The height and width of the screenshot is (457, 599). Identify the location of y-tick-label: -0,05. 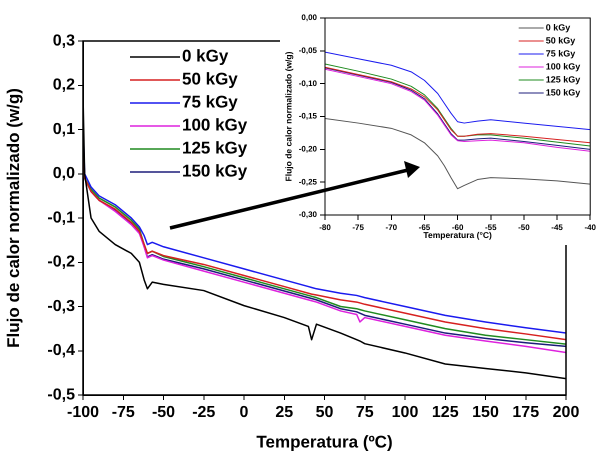
(308, 51).